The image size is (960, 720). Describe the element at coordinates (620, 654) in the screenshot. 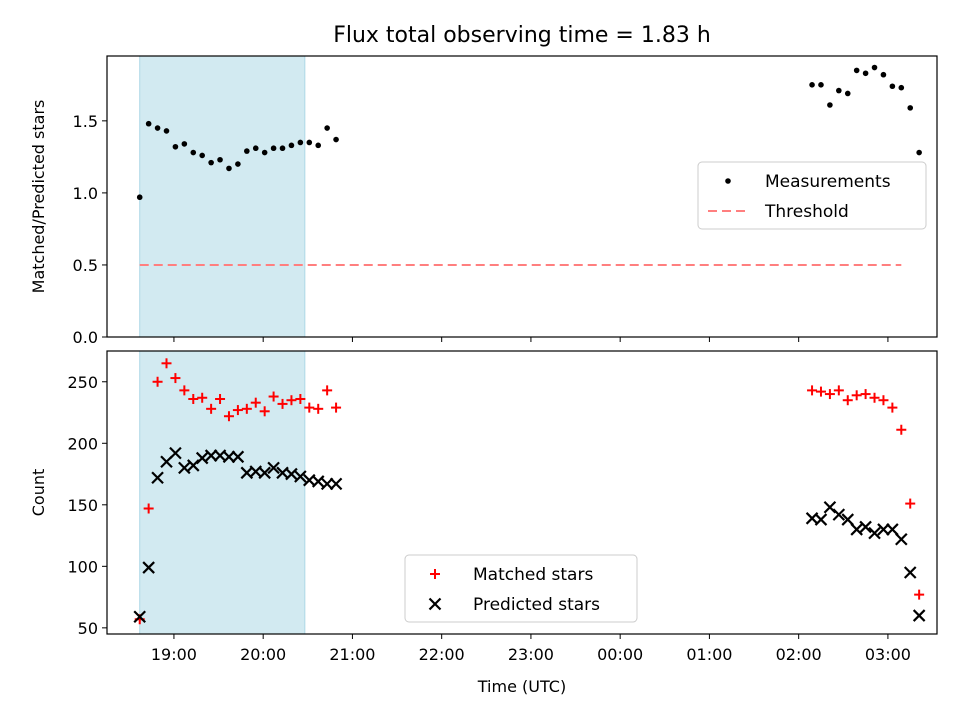

I see `x-tick-label: 00:00` at that location.